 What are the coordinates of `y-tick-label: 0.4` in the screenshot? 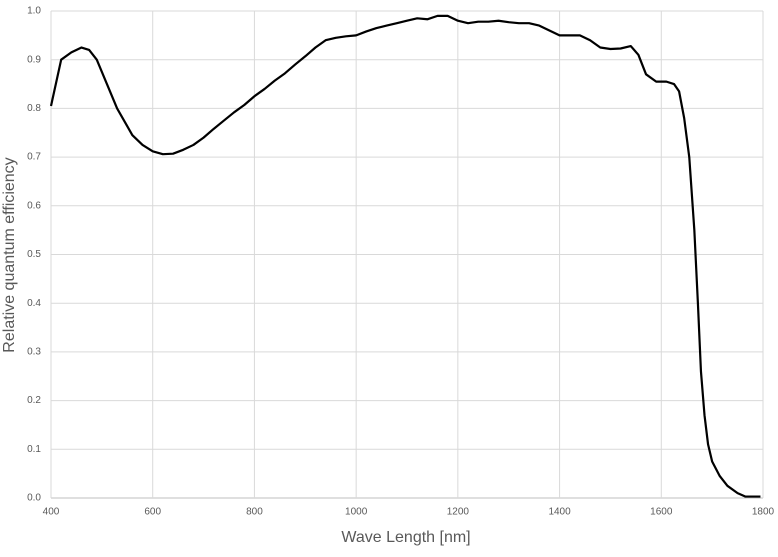 It's located at (34, 303).